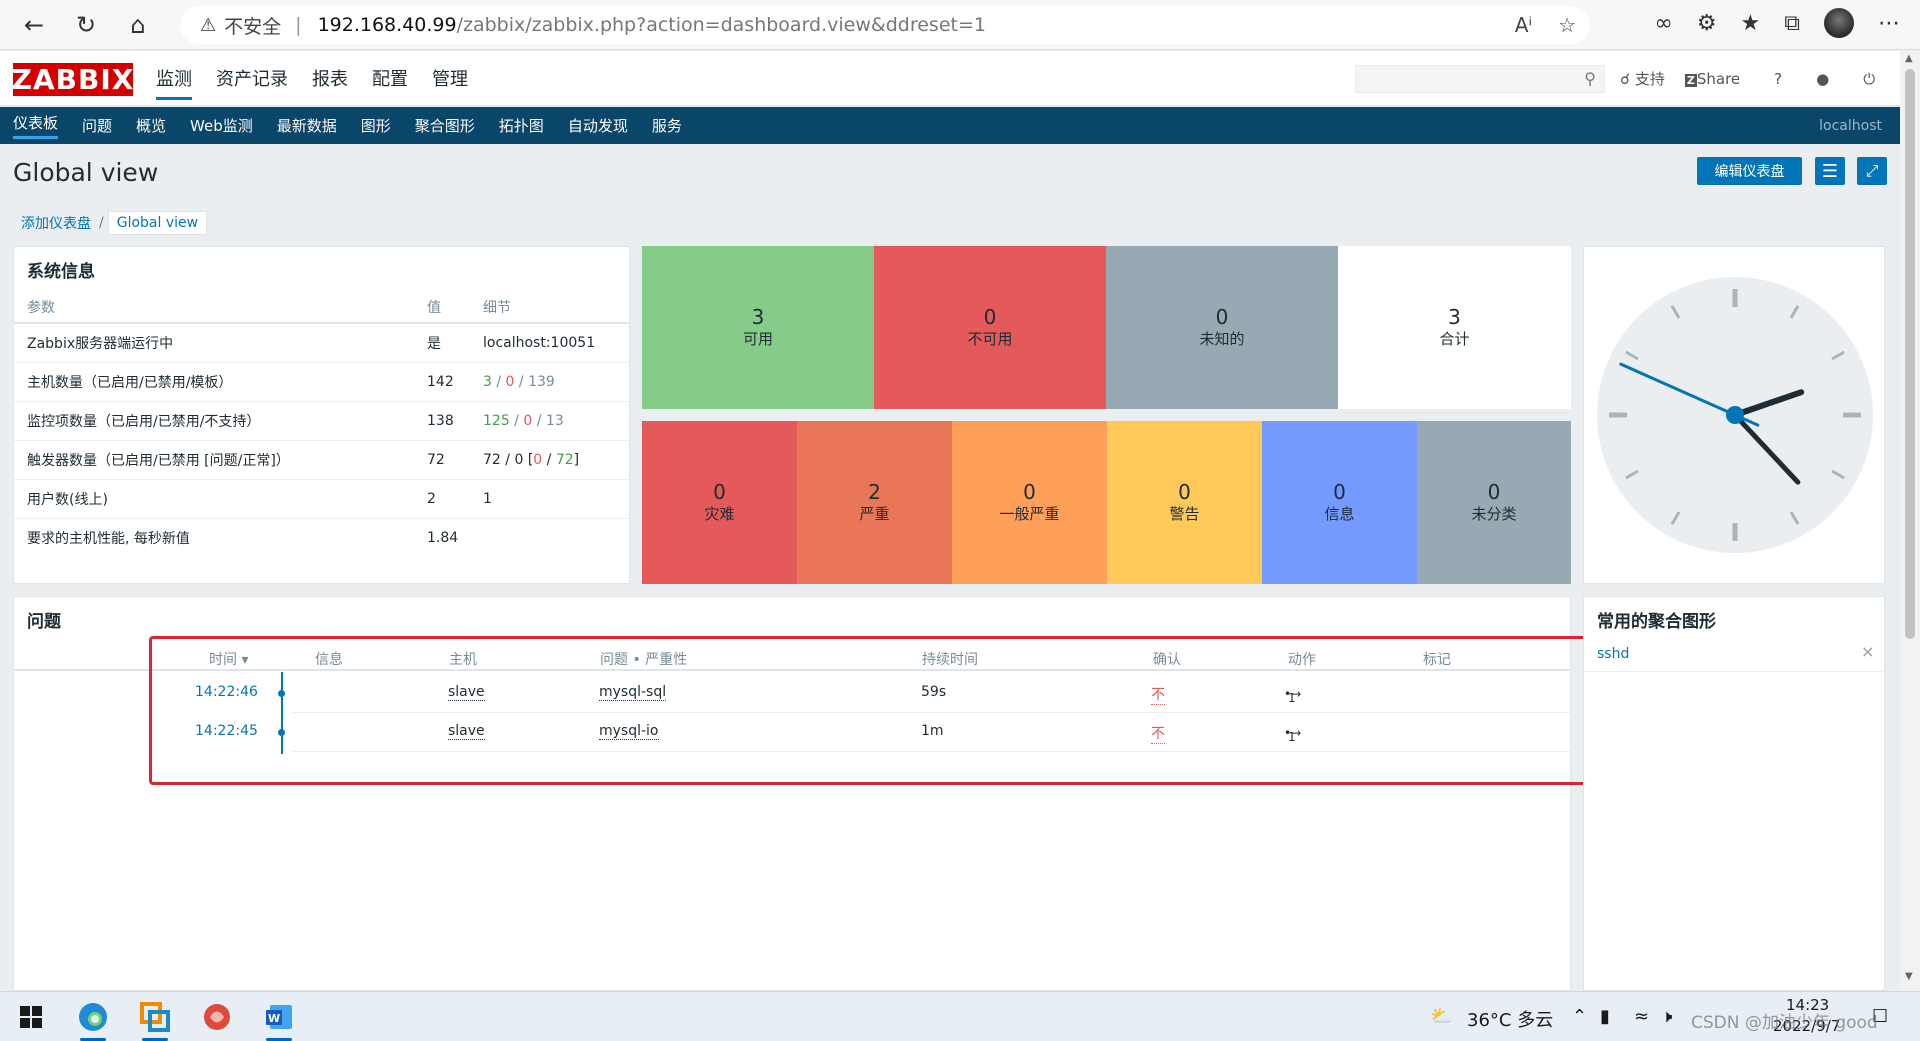 This screenshot has height=1041, width=1920. What do you see at coordinates (34, 24) in the screenshot?
I see `back-icon: ←` at bounding box center [34, 24].